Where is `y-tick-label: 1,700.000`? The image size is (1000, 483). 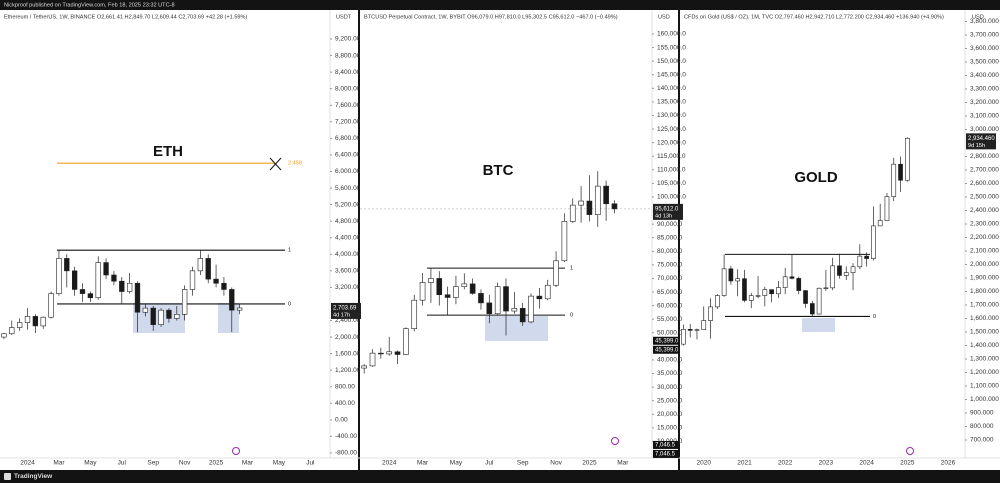
y-tick-label: 1,700.000 is located at coordinates (984, 305).